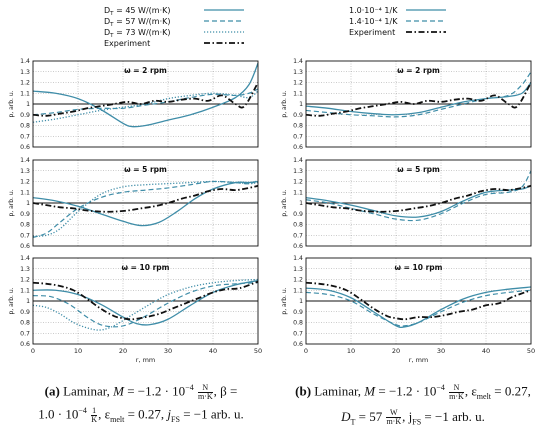 This screenshot has width=550, height=433. Describe the element at coordinates (407, 416) in the screenshot. I see `caption-right-j: , j` at that location.